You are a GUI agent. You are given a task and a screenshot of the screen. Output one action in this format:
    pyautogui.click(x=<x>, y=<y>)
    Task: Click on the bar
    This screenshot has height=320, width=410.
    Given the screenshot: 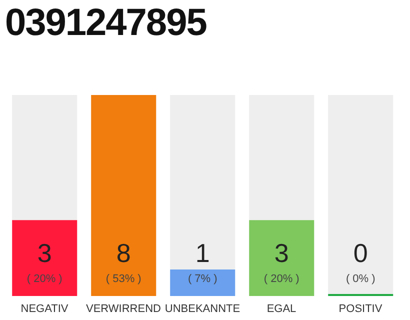 What is the action you would take?
    pyautogui.click(x=203, y=282)
    